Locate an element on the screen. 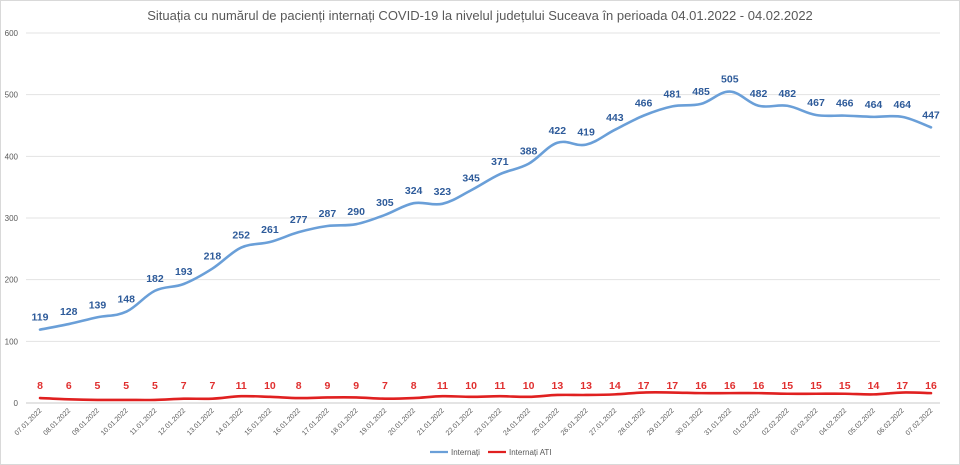 Image resolution: width=960 pixels, height=465 pixels. x-tick-label: 08.01.2022 is located at coordinates (57, 422).